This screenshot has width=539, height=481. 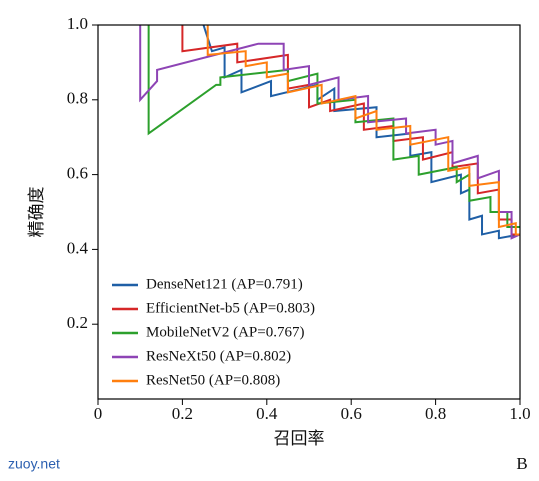 I want to click on x-tick-label: 0.6, so click(x=351, y=413).